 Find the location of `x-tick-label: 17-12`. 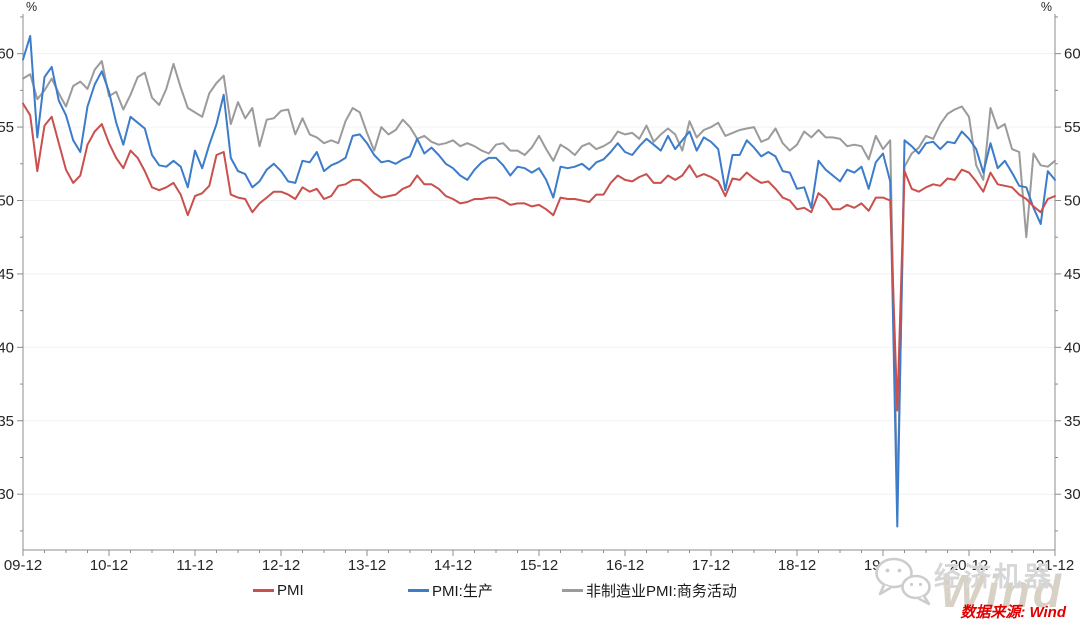

x-tick-label: 17-12 is located at coordinates (711, 565).